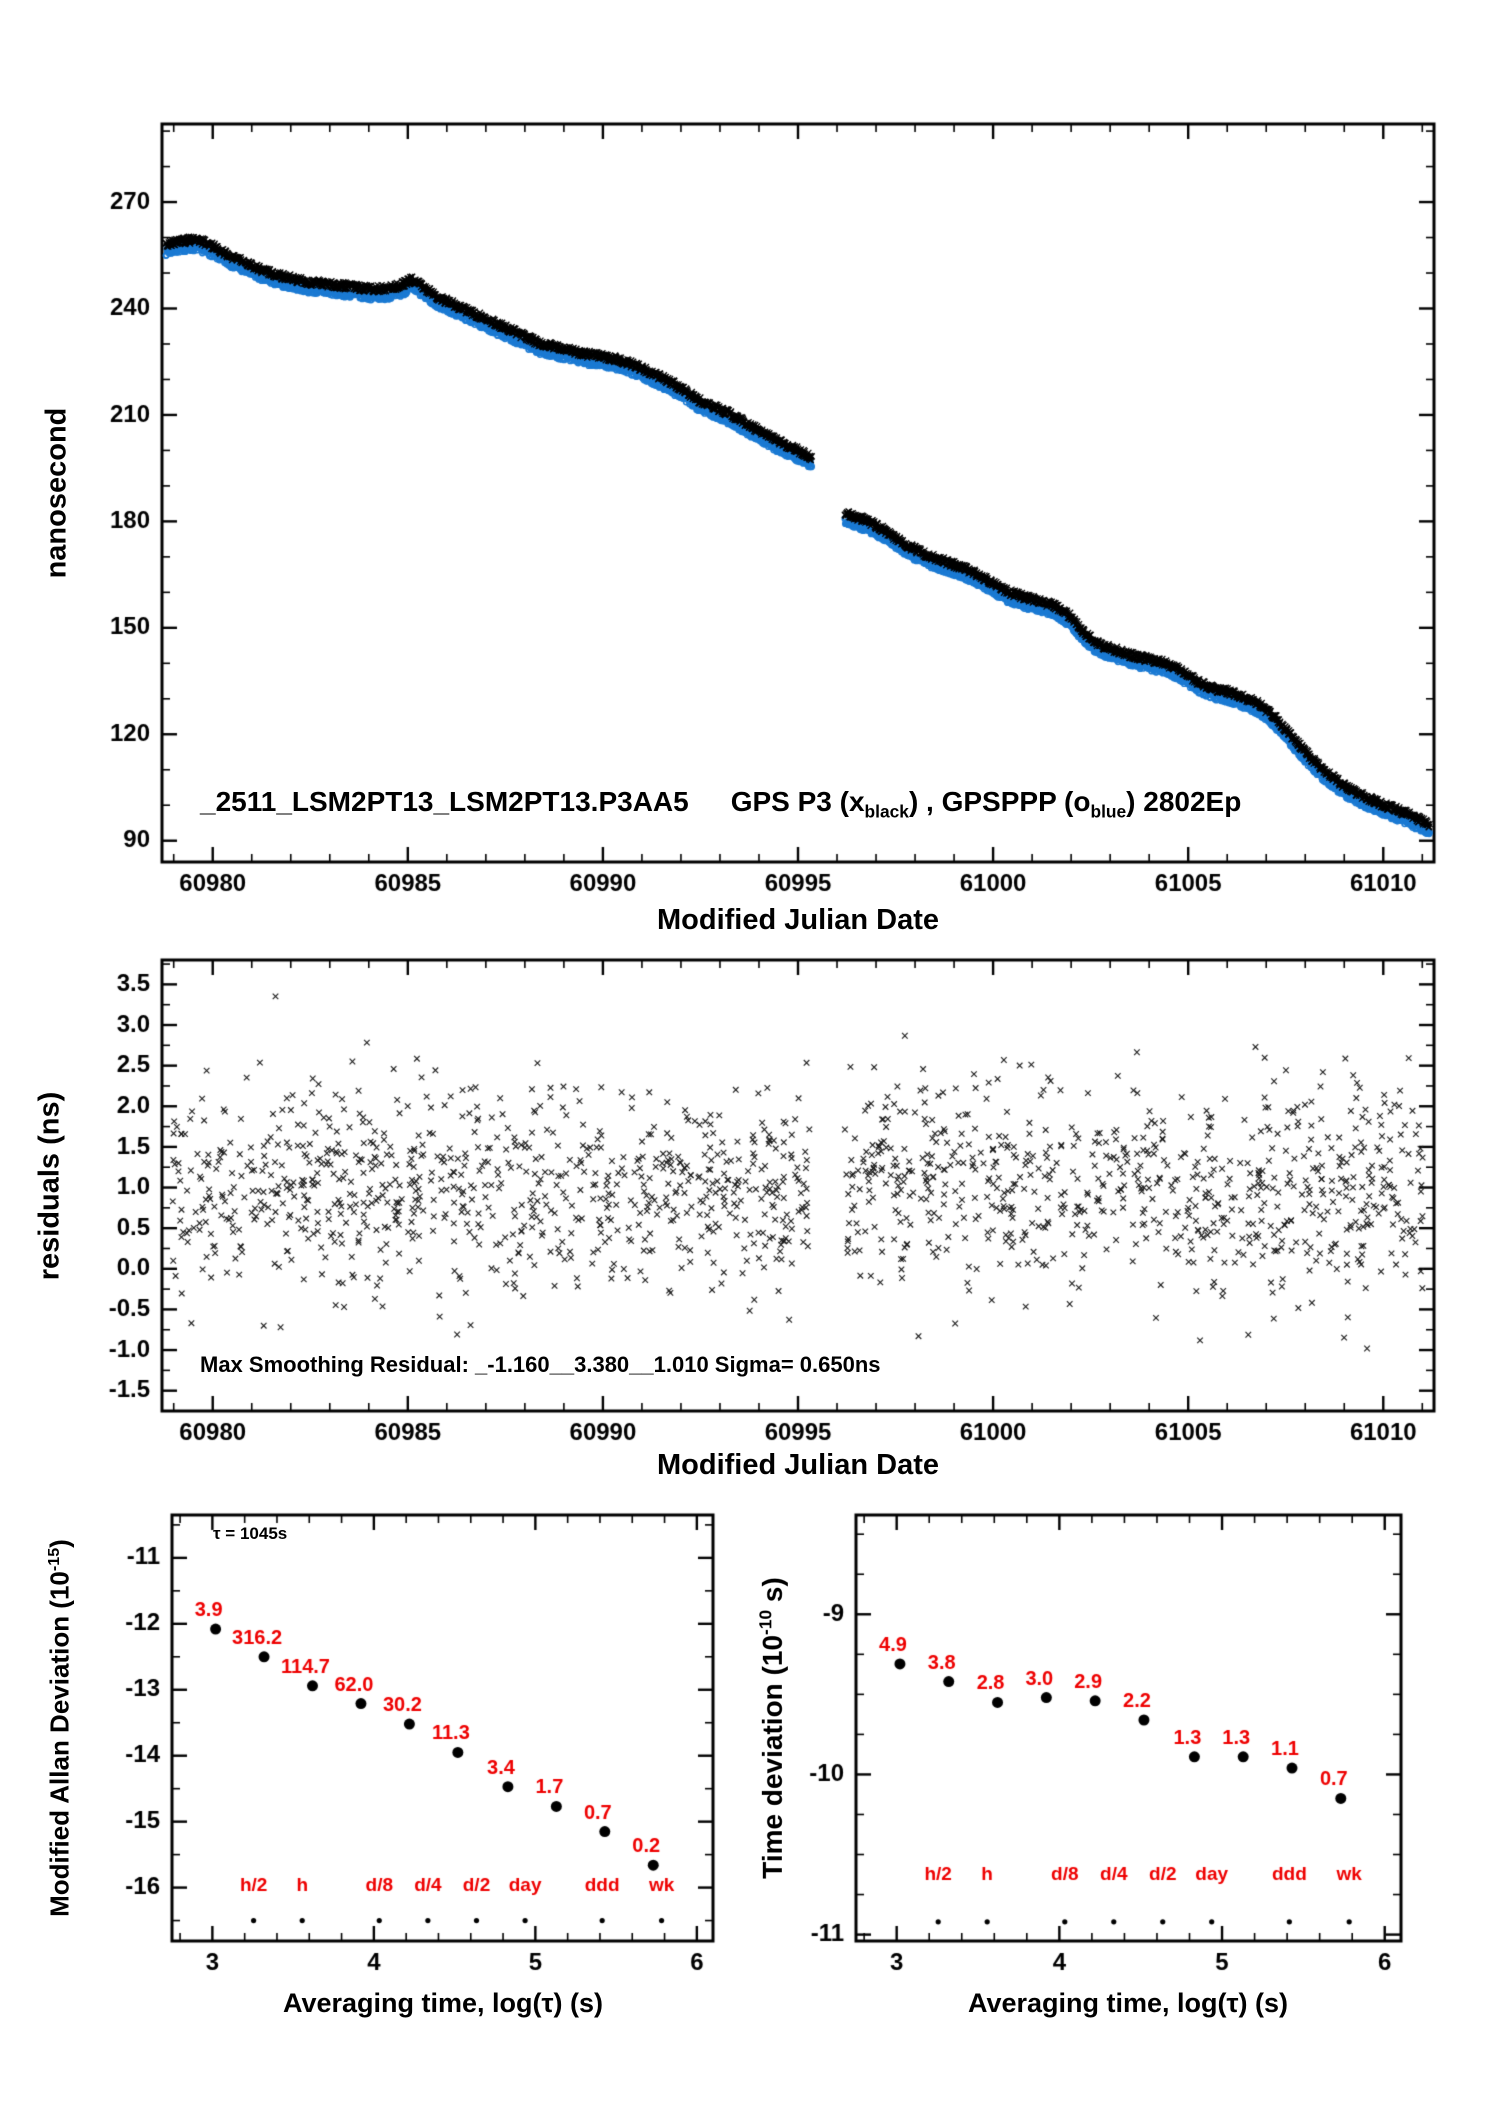 The image size is (1488, 2105). What do you see at coordinates (1184, 801) in the screenshot?
I see `epoch-count-label: ) 2802Ep` at bounding box center [1184, 801].